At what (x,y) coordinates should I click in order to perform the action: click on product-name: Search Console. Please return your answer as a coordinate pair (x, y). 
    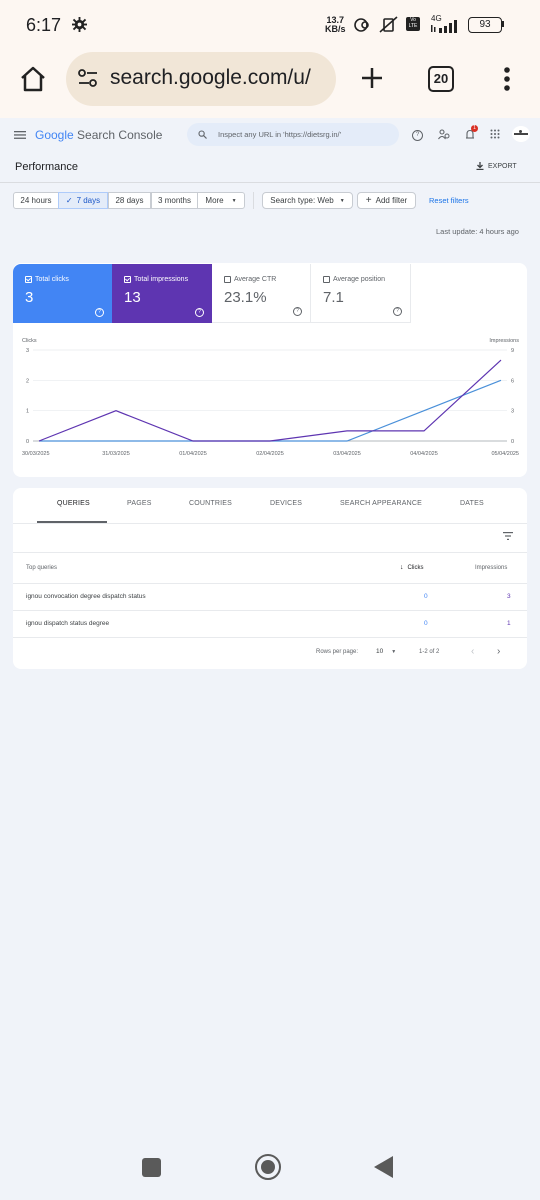
    Looking at the image, I should click on (120, 135).